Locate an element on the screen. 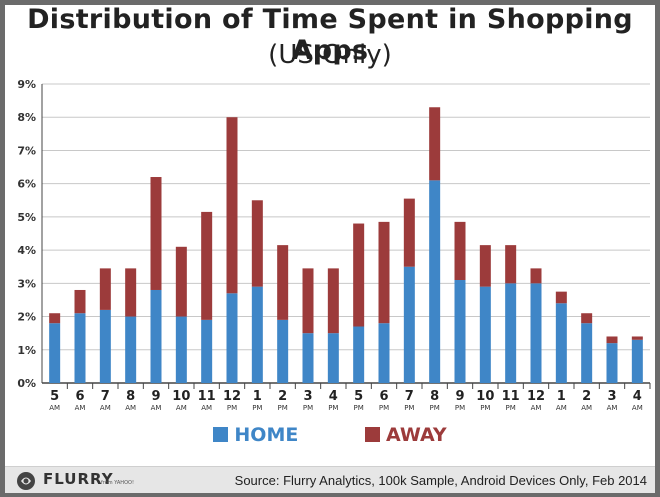 The image size is (660, 497). x-tick-label-hour: 3 is located at coordinates (307, 396).